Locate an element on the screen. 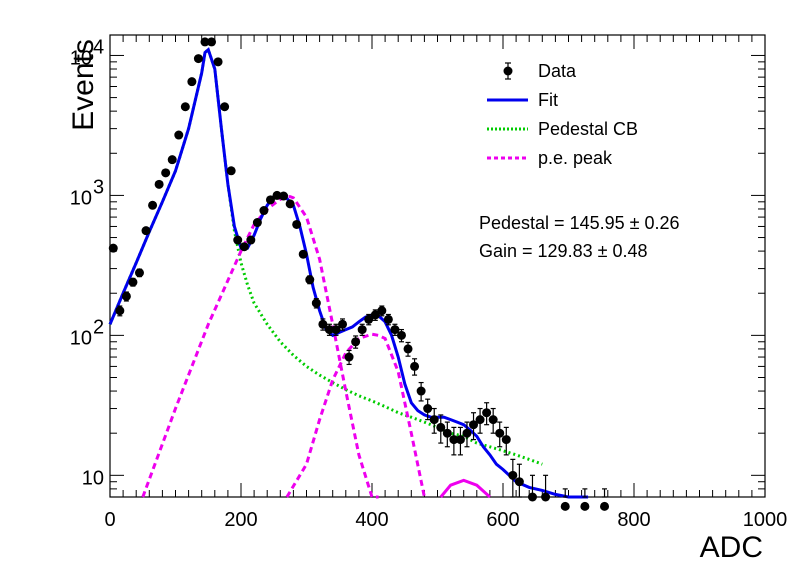  y-tick-exponent: 3 is located at coordinates (98, 187).